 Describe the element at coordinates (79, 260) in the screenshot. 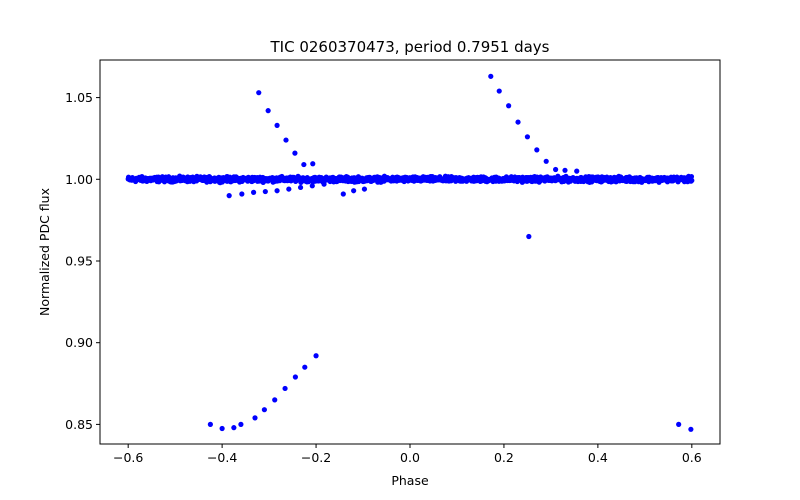

I see `y-tick-label: 0.95` at that location.